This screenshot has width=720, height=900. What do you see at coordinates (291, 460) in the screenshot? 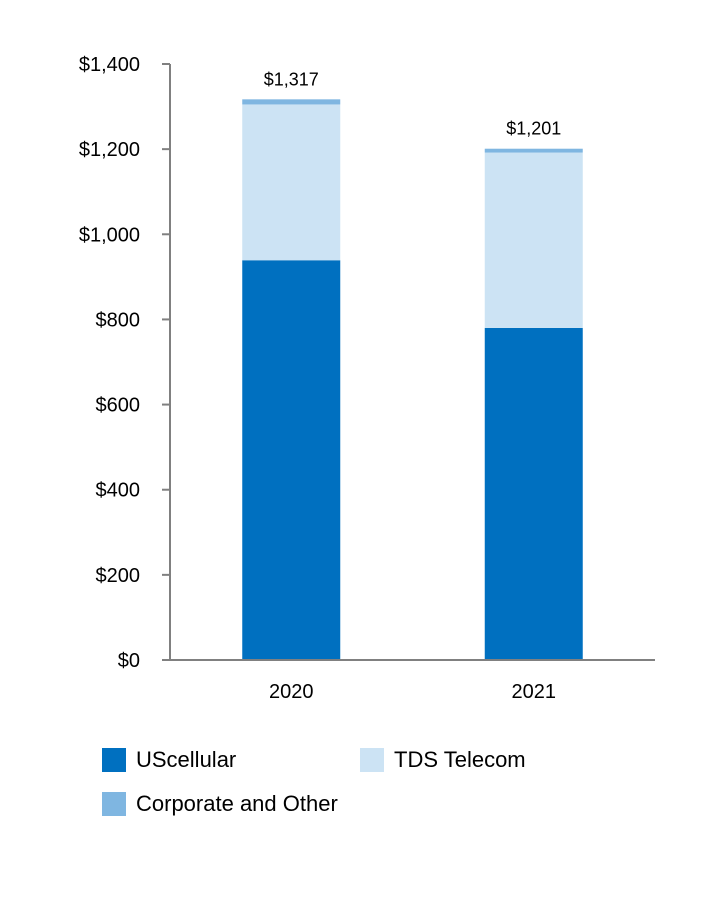
I see `bar-uscellular-2020` at bounding box center [291, 460].